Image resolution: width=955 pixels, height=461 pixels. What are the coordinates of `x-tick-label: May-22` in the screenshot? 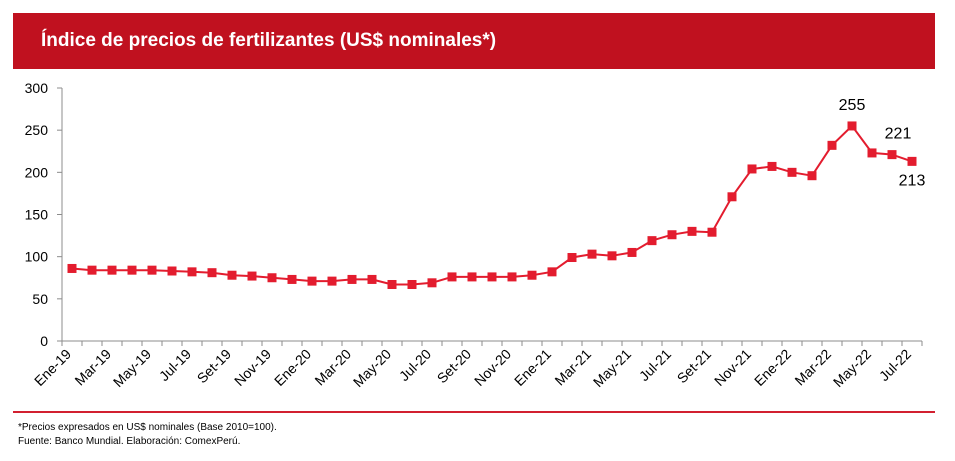 It's located at (852, 368).